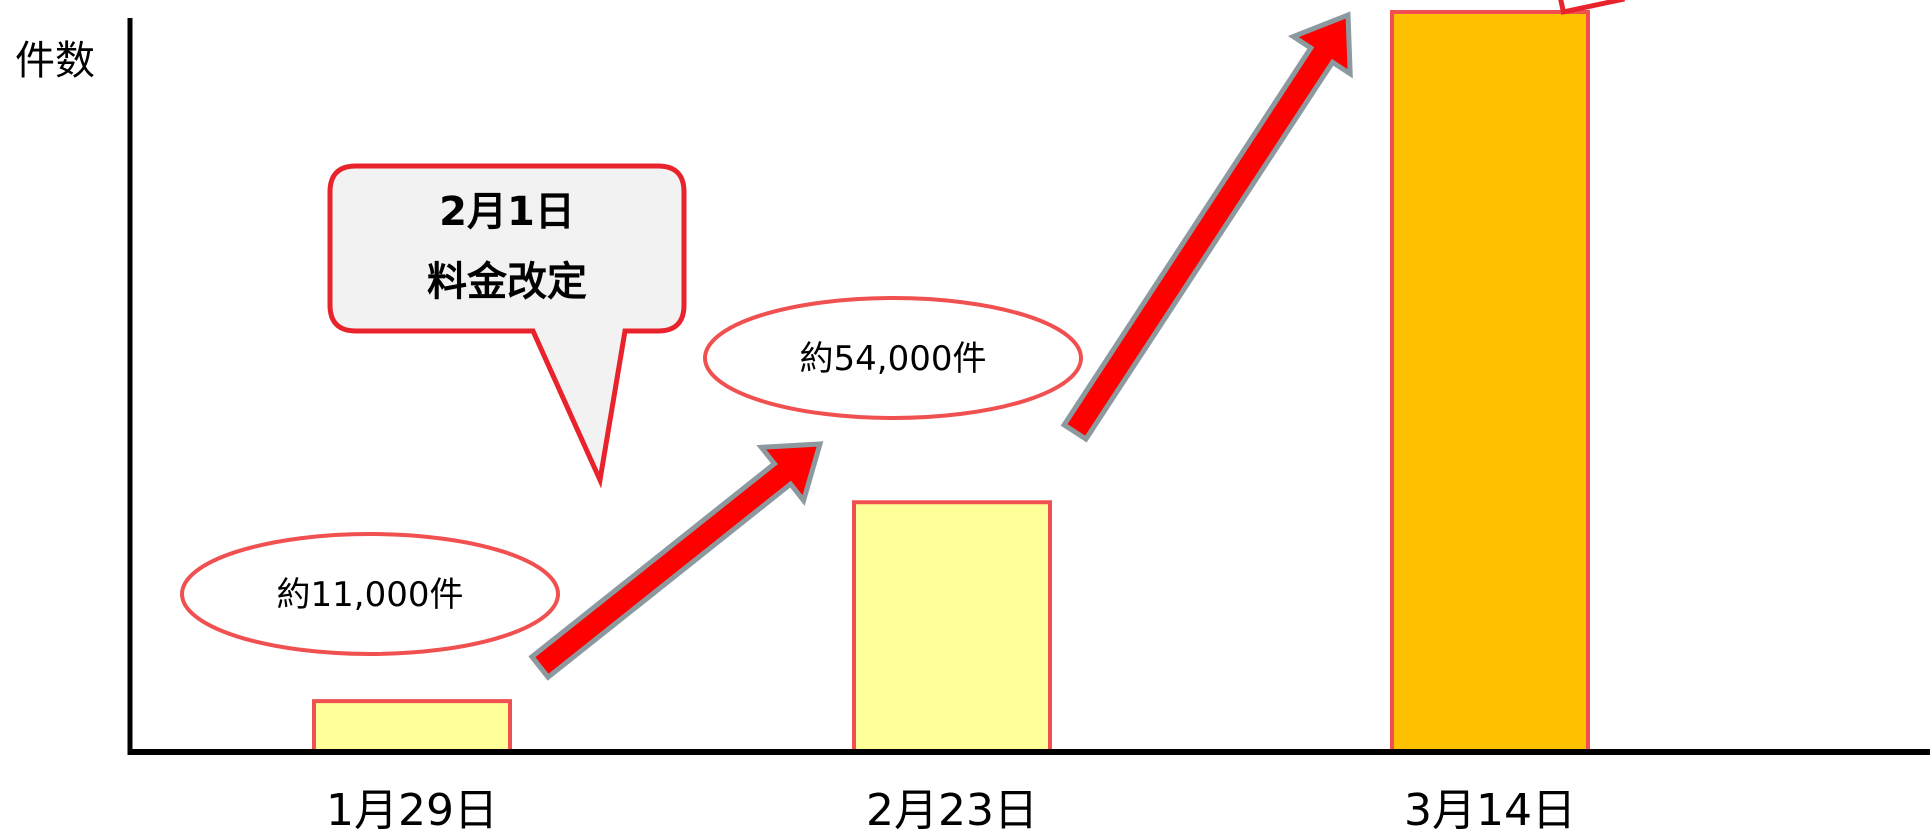  I want to click on x-tick-label: 1月29日, so click(412, 808).